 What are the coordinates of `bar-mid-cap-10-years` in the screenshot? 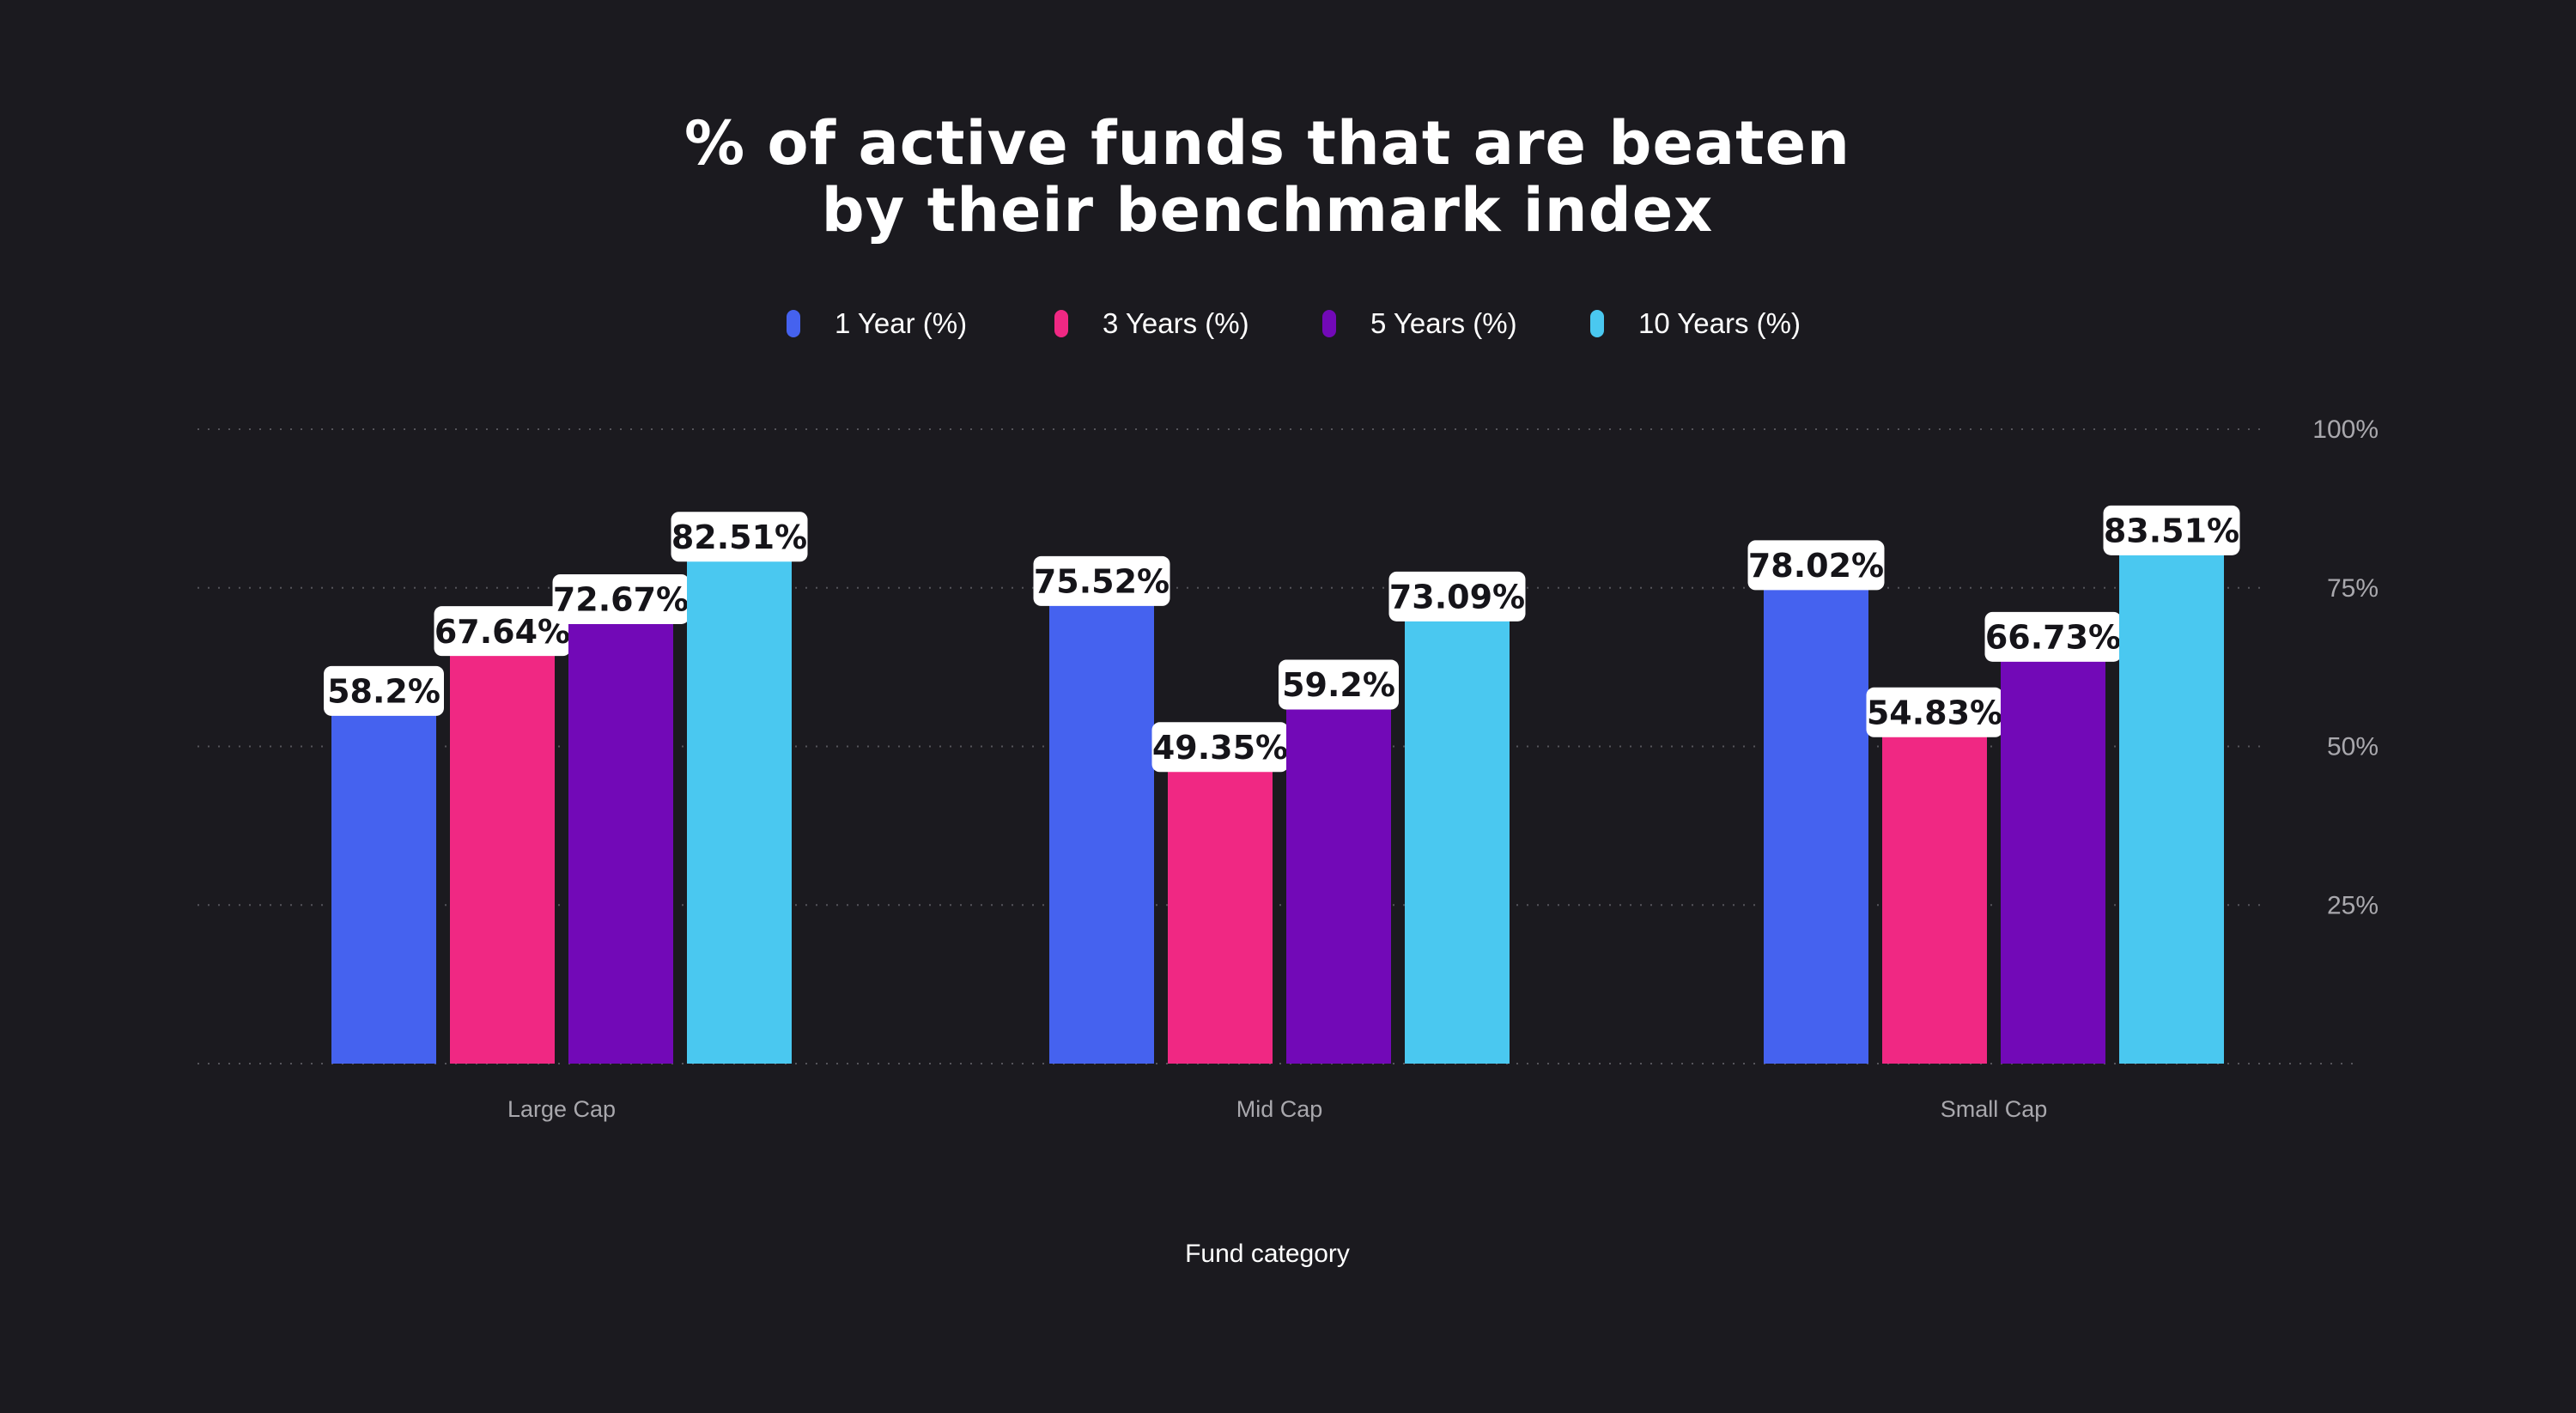 It's located at (1458, 831).